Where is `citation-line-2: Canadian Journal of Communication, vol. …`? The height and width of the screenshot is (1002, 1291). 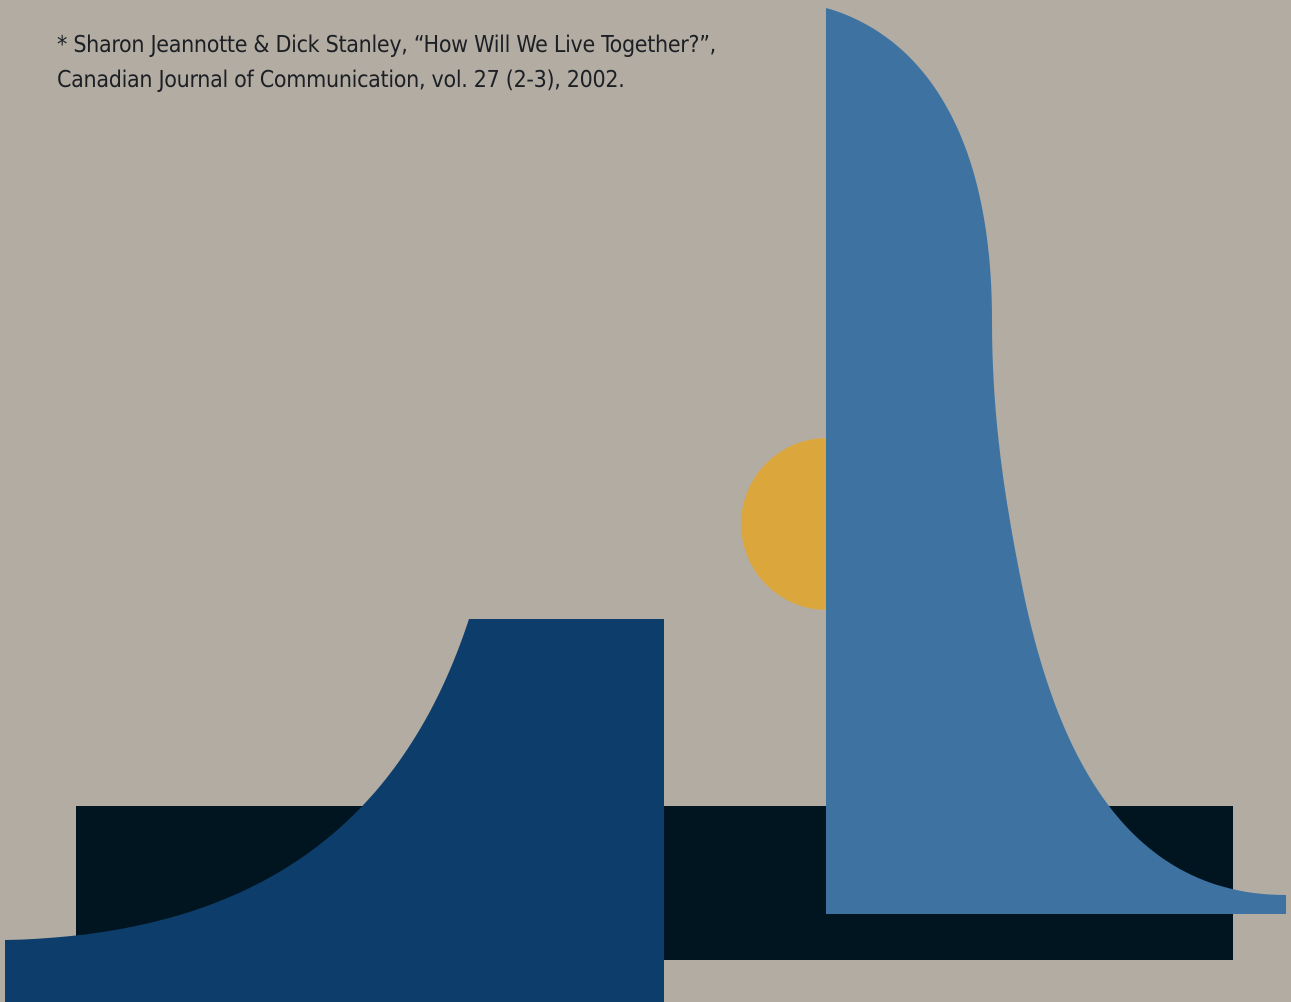
citation-line-2: Canadian Journal of Communication, vol. … is located at coordinates (341, 80).